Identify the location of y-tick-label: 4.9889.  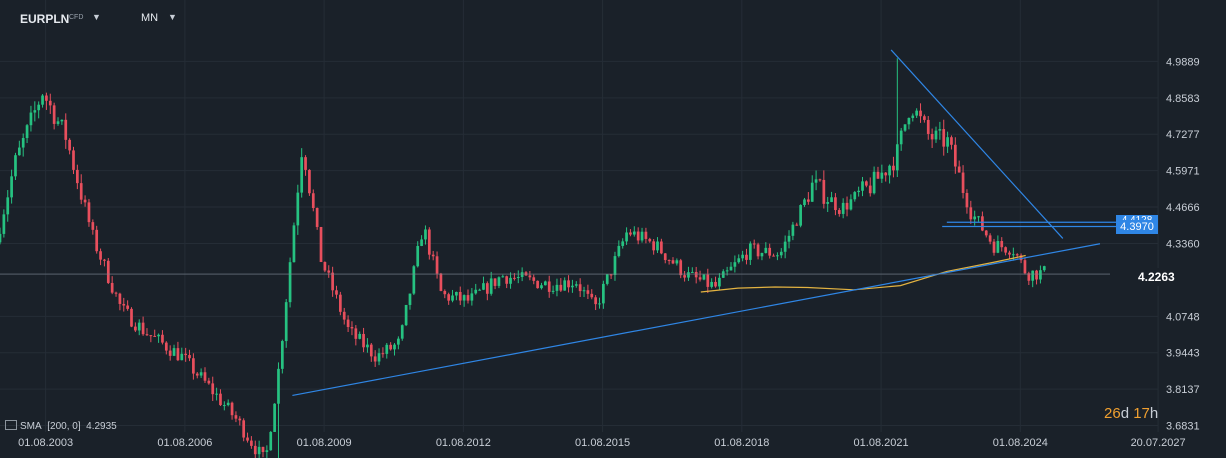
(1183, 62).